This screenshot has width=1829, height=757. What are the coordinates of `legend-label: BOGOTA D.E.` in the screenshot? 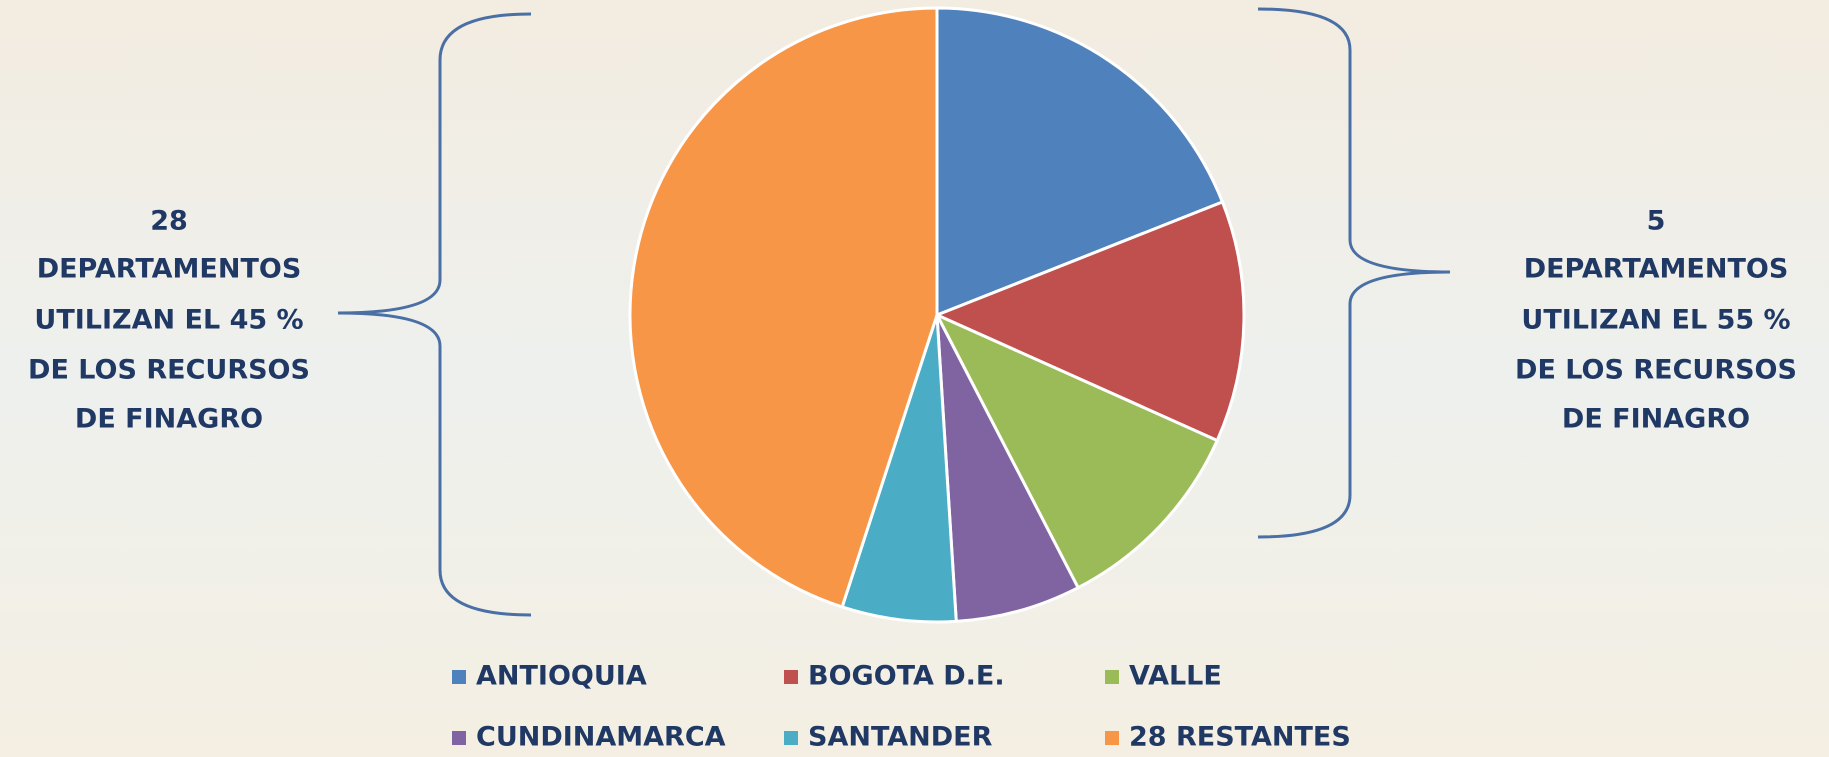 It's located at (906, 676).